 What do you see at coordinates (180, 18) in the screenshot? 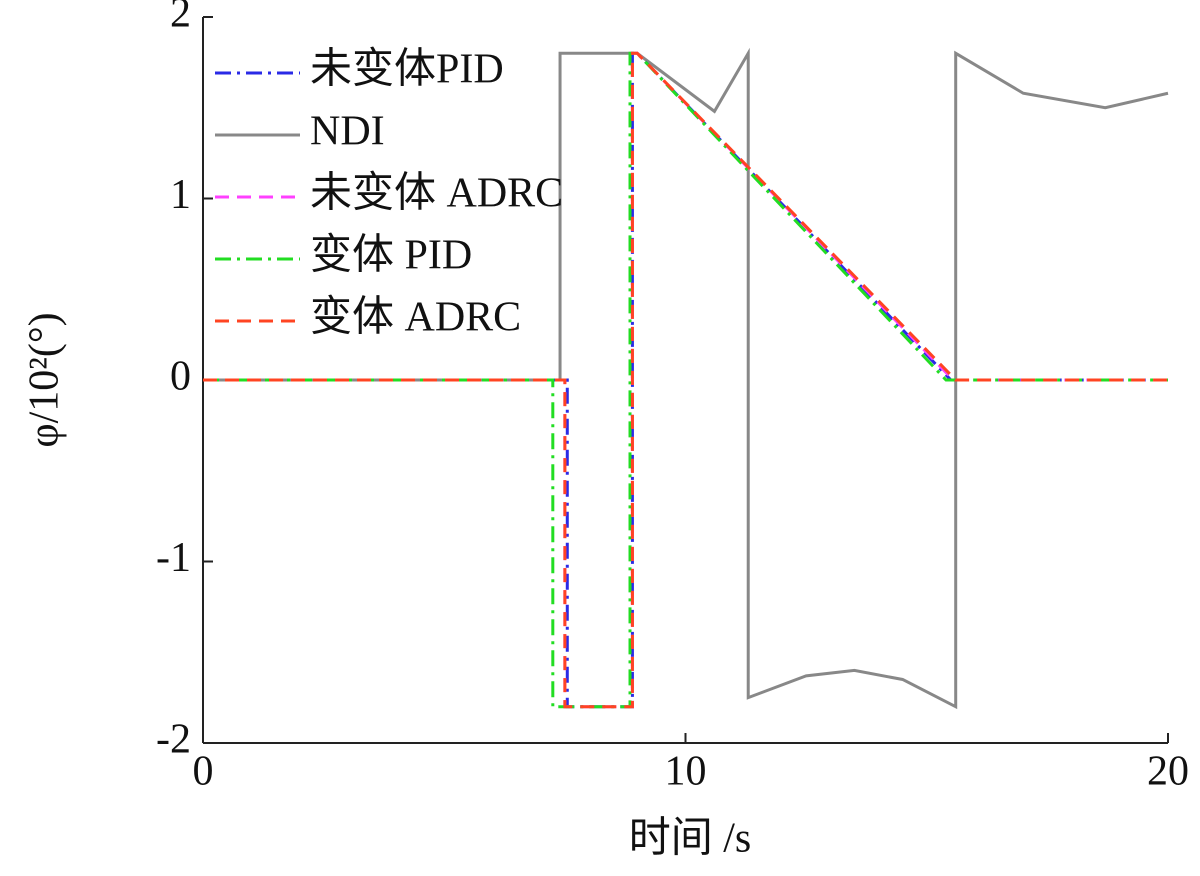
I see `y-tick-label: 2` at bounding box center [180, 18].